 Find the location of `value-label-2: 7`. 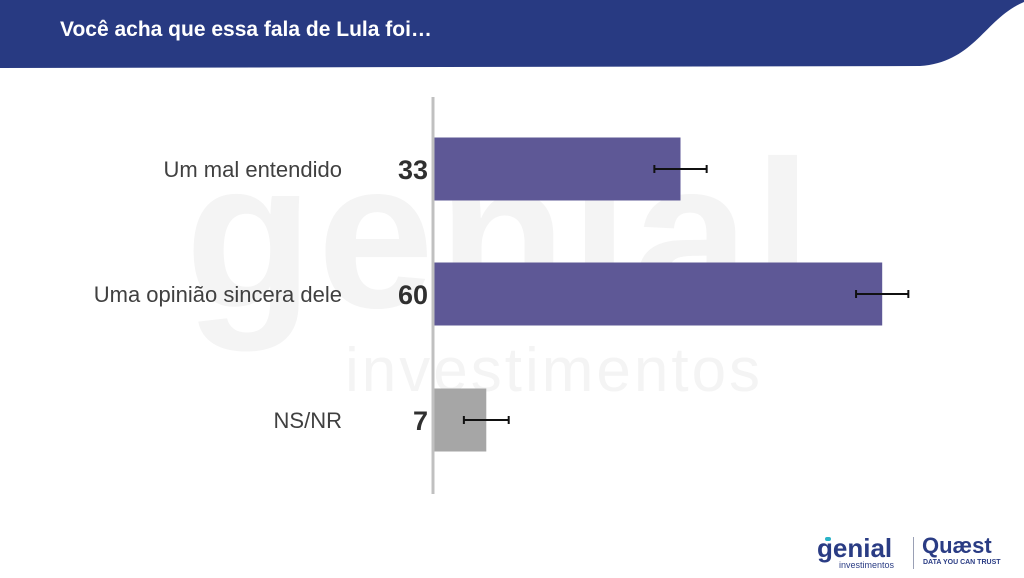

value-label-2: 7 is located at coordinates (420, 421).